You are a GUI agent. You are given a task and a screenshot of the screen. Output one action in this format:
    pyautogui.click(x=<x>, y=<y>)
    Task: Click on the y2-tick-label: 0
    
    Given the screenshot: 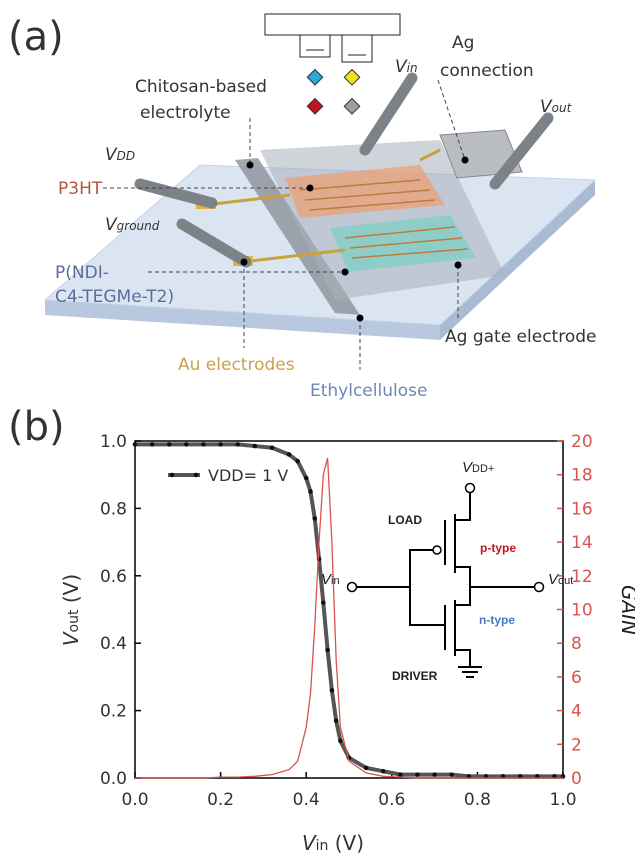 What is the action you would take?
    pyautogui.click(x=576, y=779)
    